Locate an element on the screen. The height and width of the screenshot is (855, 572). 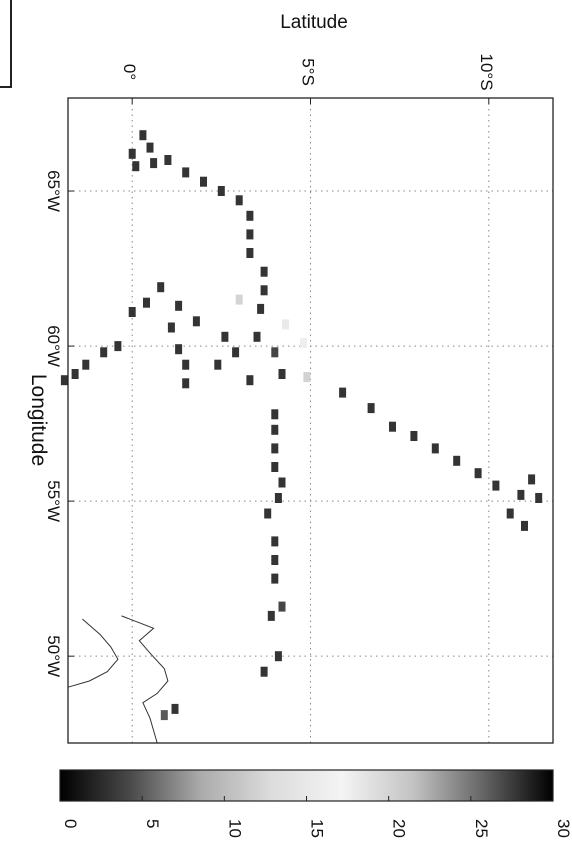
lon-tick-label: 60°W is located at coordinates (53, 346).